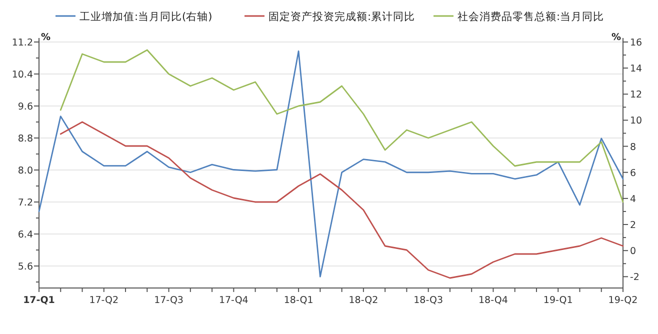 The width and height of the screenshot is (658, 334). What do you see at coordinates (633, 147) in the screenshot?
I see `y2-tick-label: 8` at bounding box center [633, 147].